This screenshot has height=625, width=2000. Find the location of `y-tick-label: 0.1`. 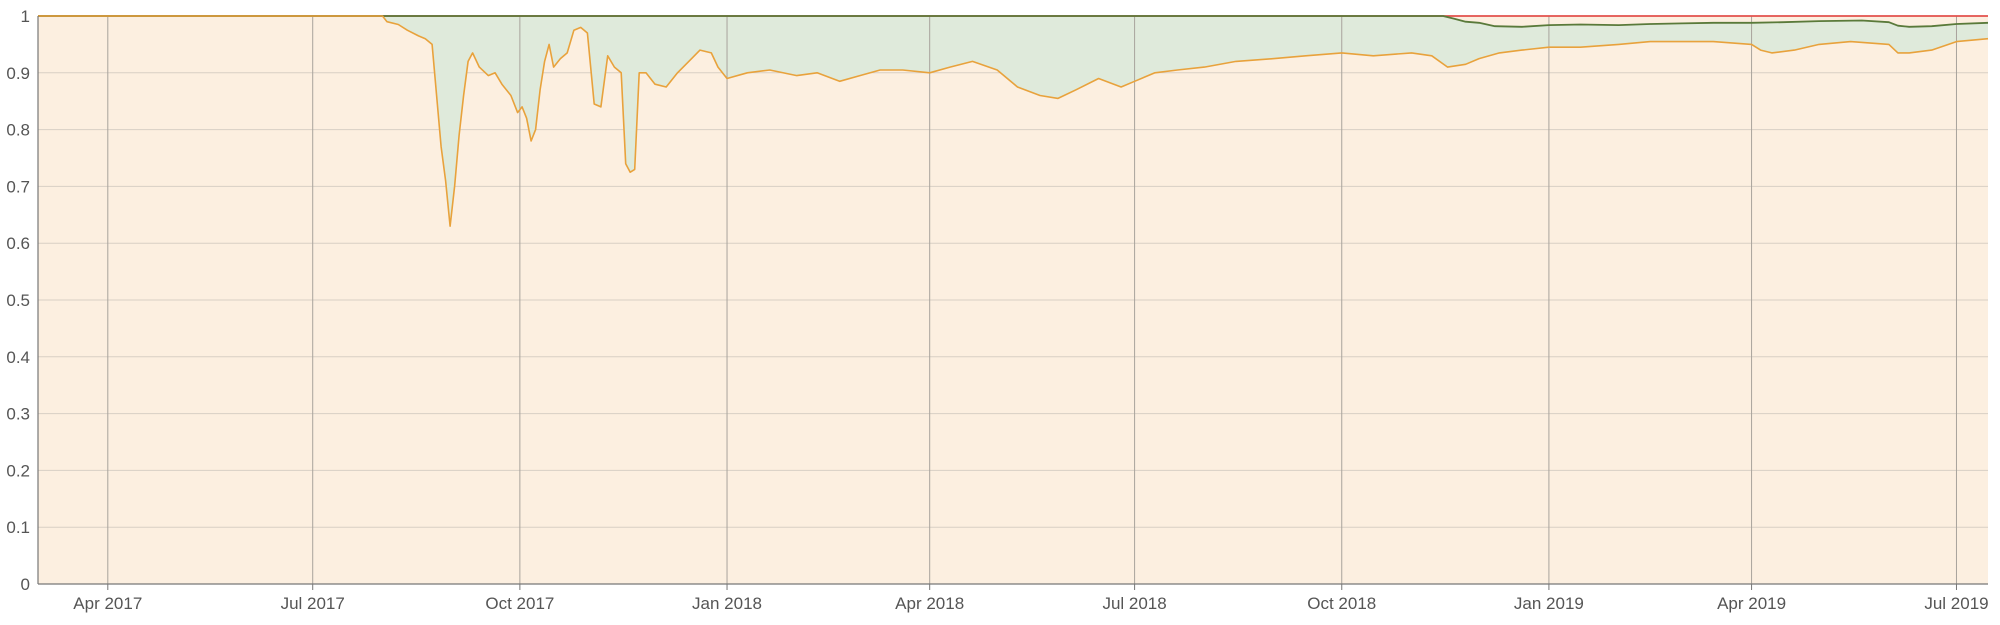

y-tick-label: 0.1 is located at coordinates (18, 527).